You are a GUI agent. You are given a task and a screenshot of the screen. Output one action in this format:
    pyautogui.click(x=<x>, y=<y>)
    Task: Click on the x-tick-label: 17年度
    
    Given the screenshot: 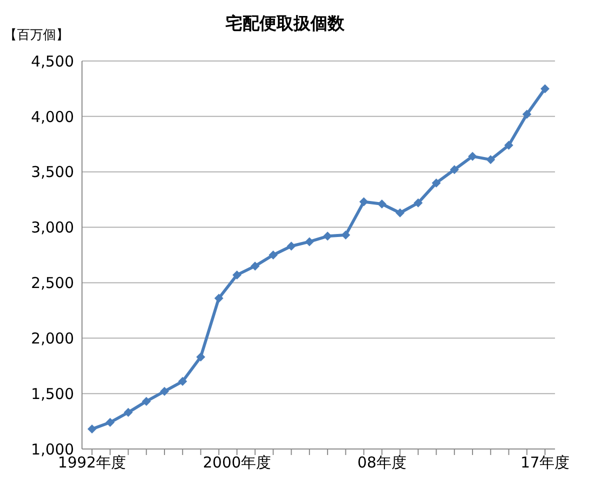 What is the action you would take?
    pyautogui.click(x=545, y=463)
    